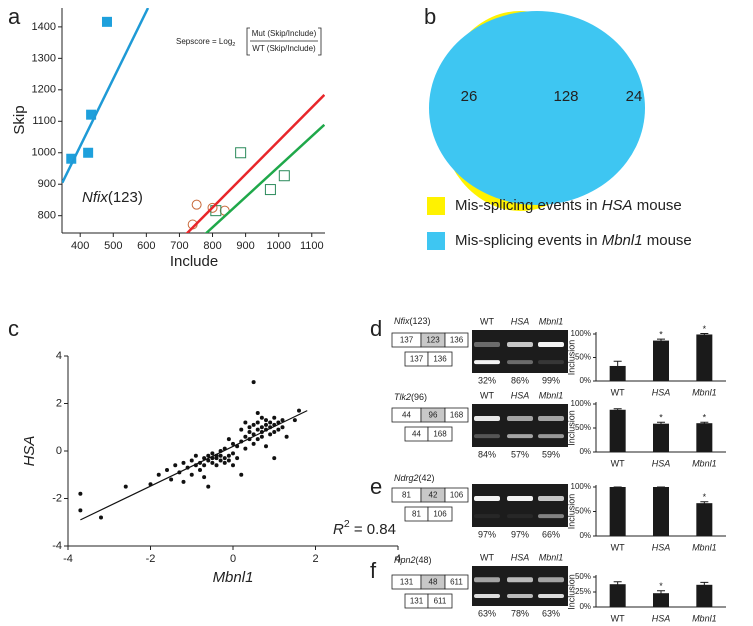 Image resolution: width=753 pixels, height=626 pixels. I want to click on y-tick-label: 1200, so click(44, 90).